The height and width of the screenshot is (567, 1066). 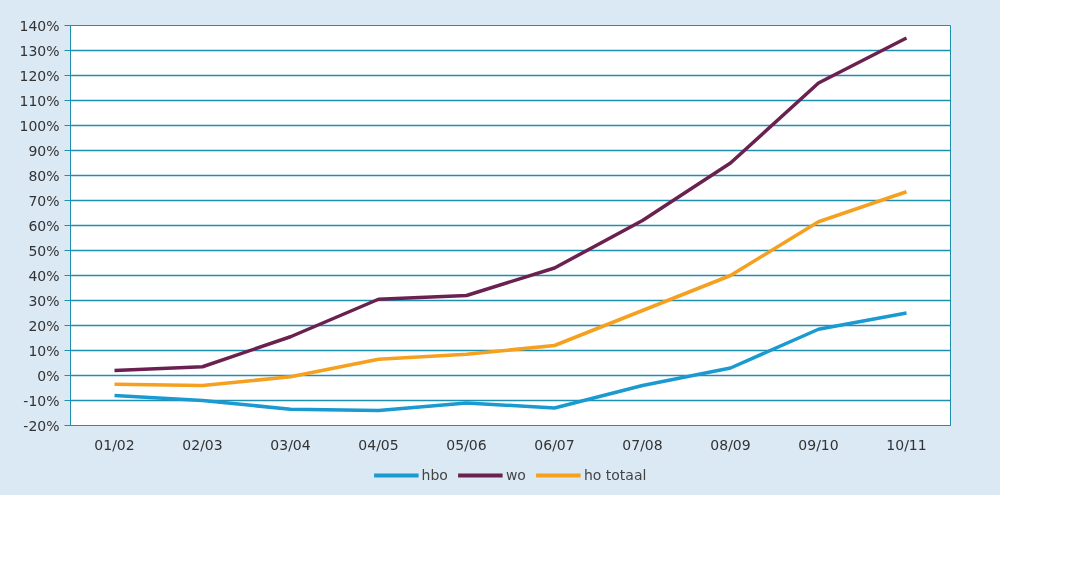 I want to click on x-tick-label: 06/07, so click(x=554, y=444).